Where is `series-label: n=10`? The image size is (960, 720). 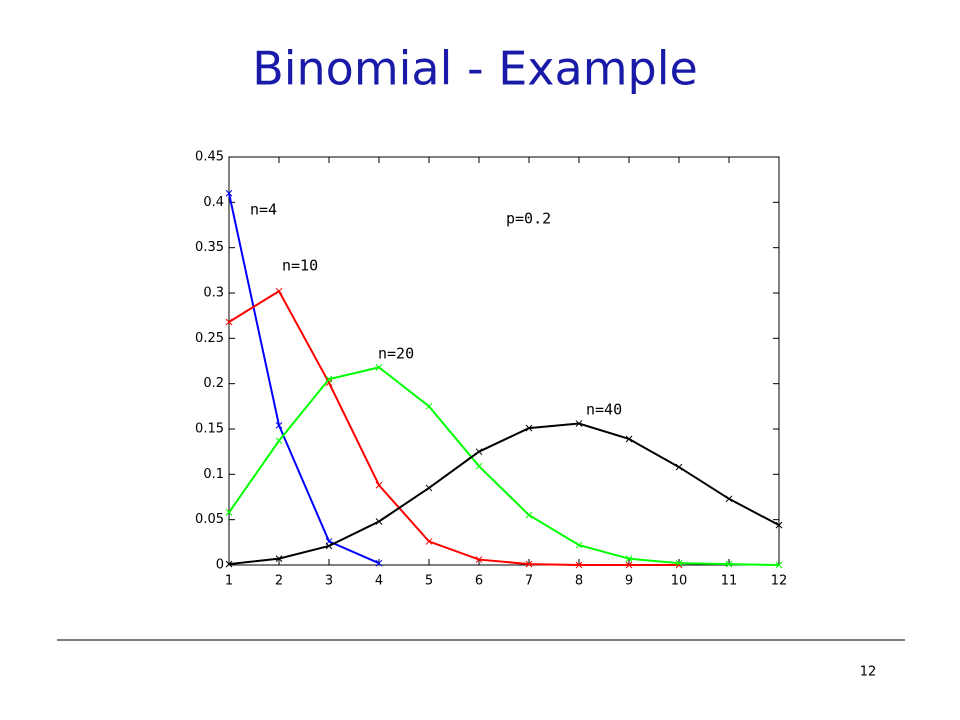
series-label: n=10 is located at coordinates (300, 266).